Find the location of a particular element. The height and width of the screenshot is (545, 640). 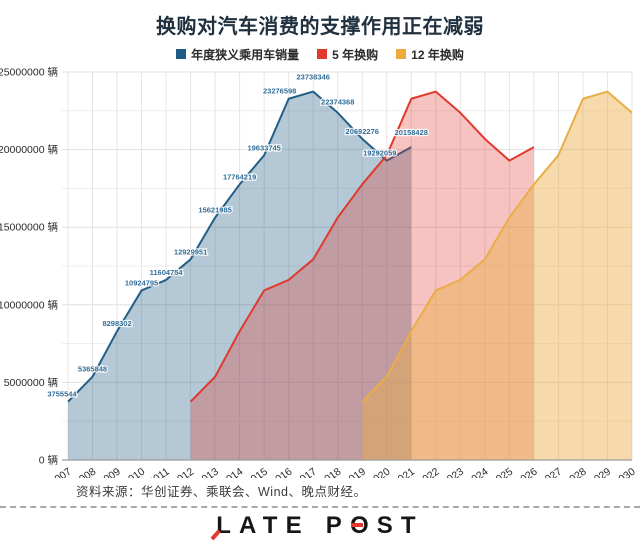

svg-text: 2026 is located at coordinates (527, 472).